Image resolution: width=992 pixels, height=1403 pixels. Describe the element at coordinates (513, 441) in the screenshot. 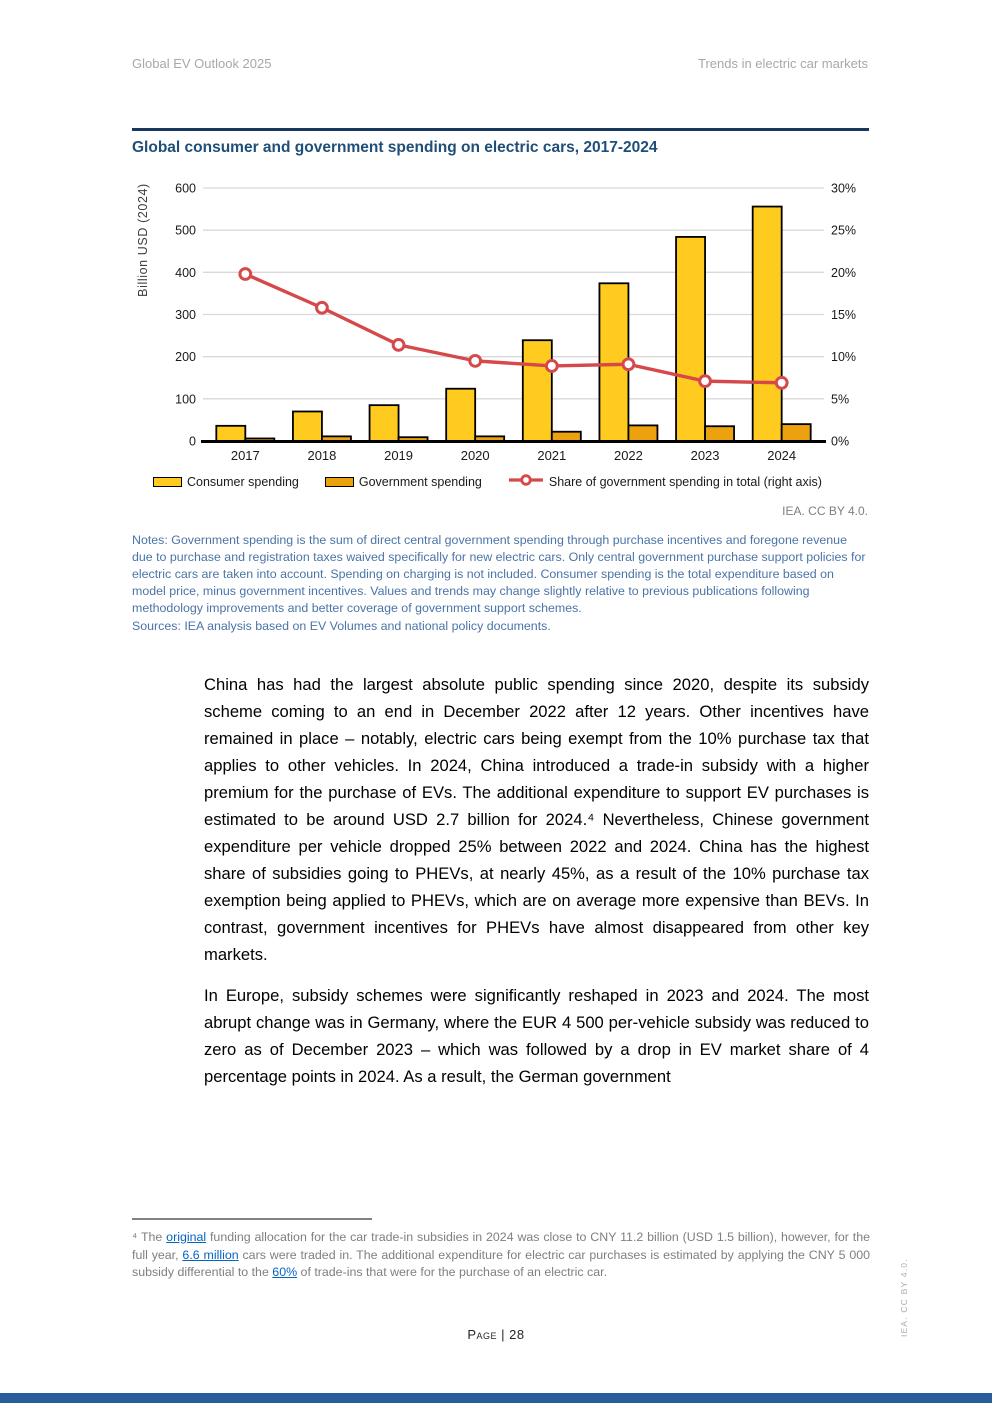

I see `x-axis-line` at that location.